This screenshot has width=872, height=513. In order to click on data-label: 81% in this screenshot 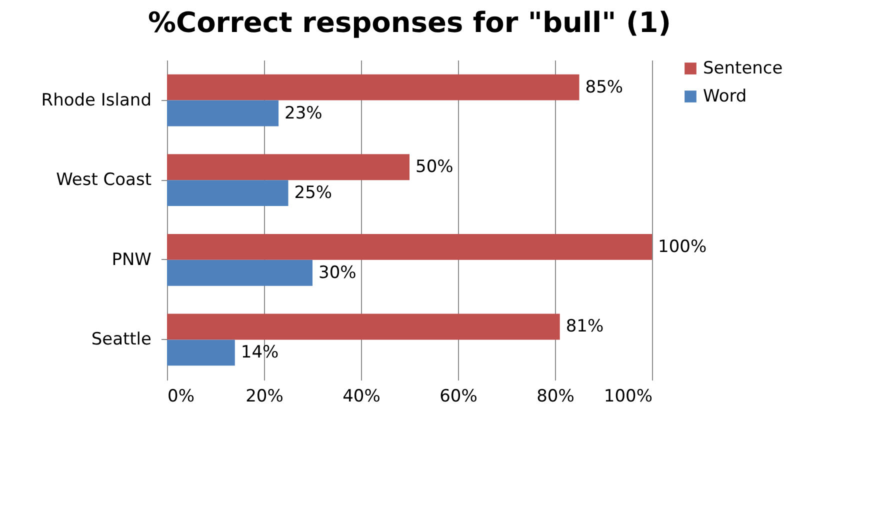, I will do `click(585, 326)`.